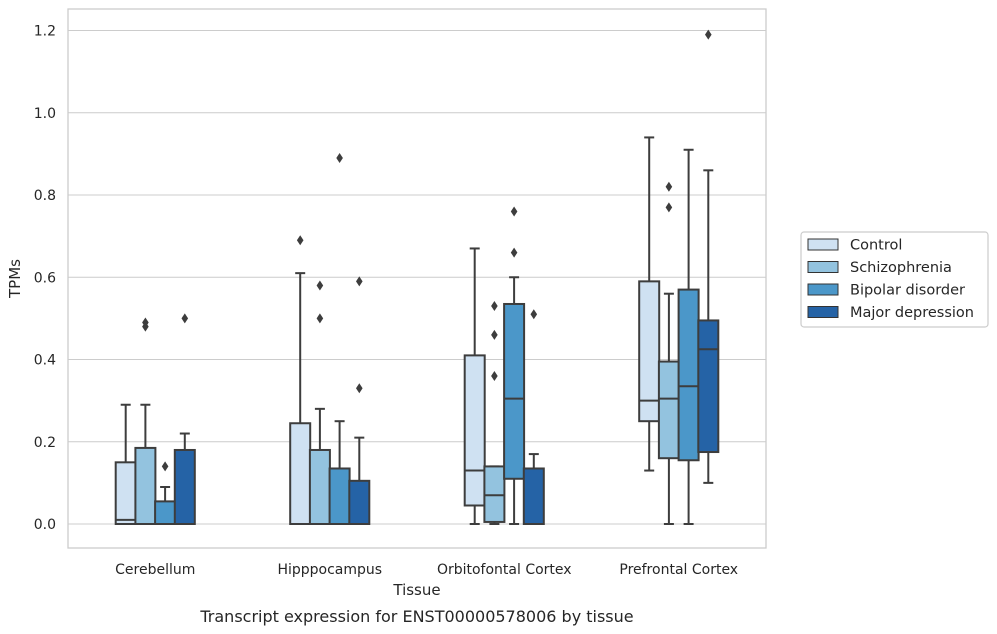  I want to click on x-tick-label: Prefrontal Cortex, so click(678, 570).